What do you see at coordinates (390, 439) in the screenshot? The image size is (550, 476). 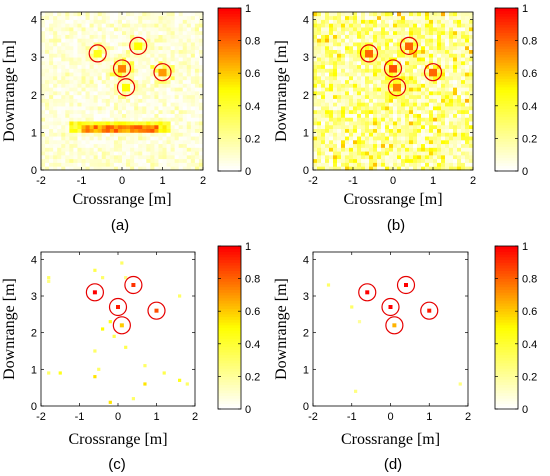 I see `x-axis-label: Crossrange [m]` at bounding box center [390, 439].